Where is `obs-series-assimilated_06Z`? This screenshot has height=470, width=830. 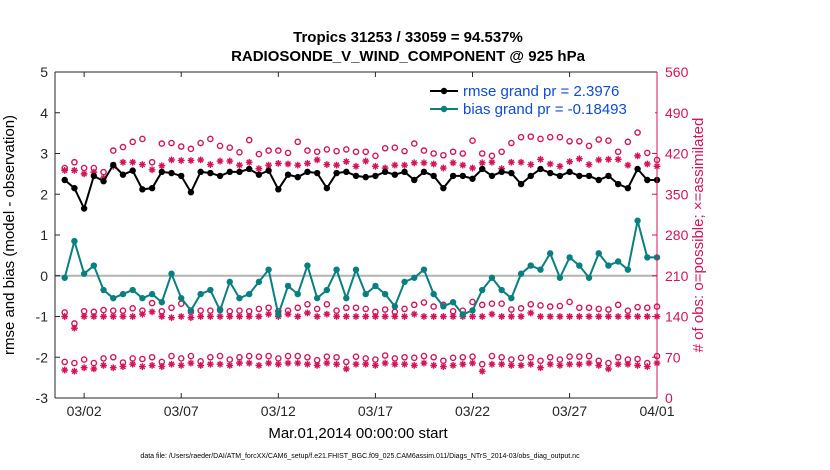
obs-series-assimilated_06Z is located at coordinates (361, 367).